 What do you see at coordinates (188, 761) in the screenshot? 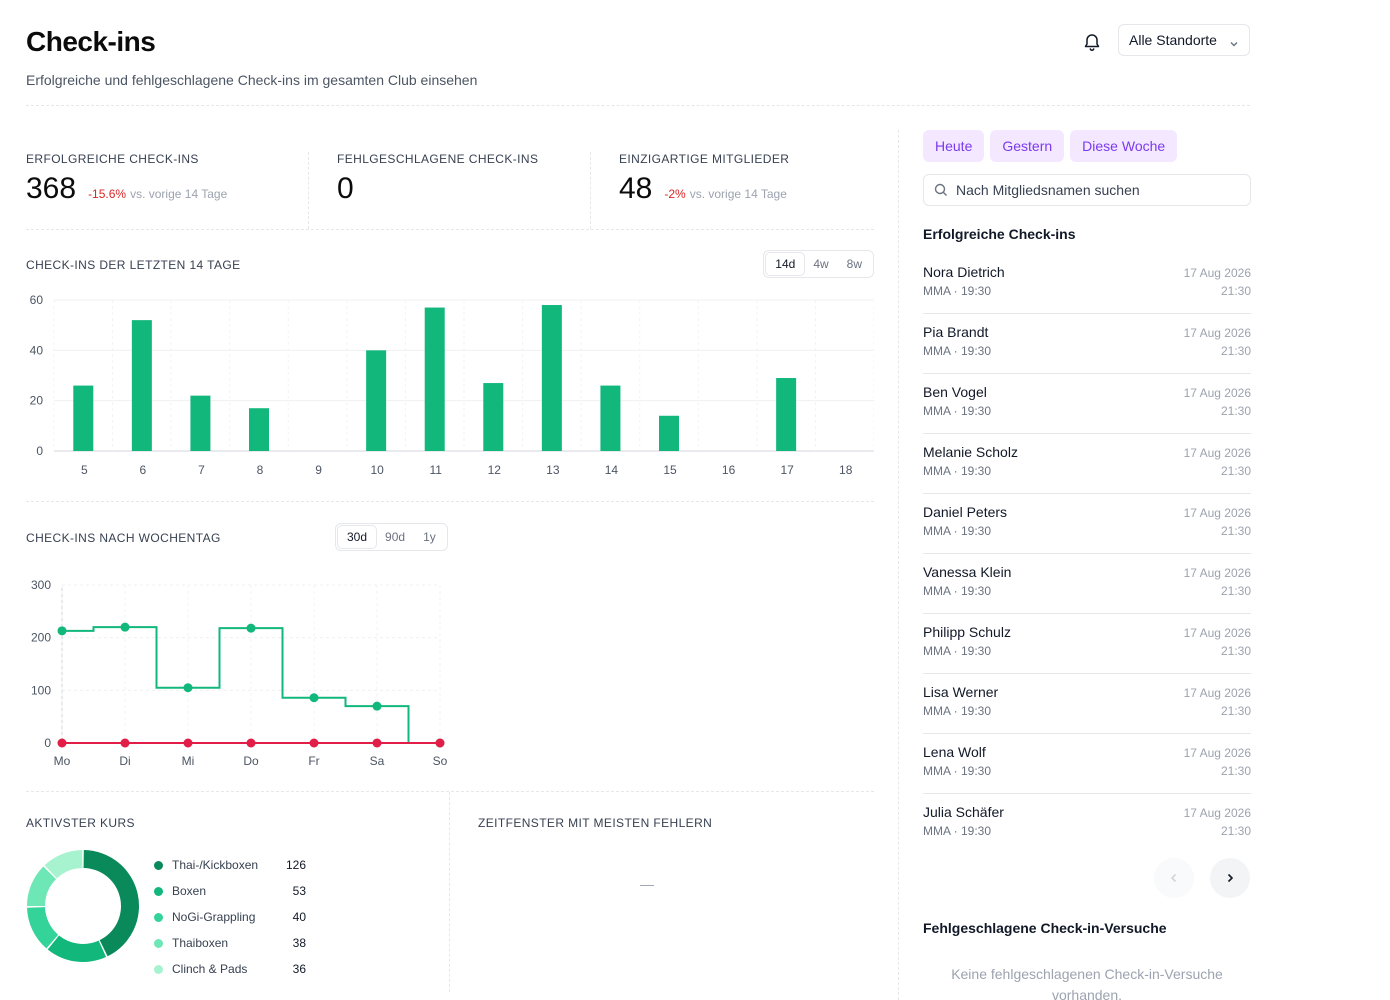
I see `x-tick-label: Mi` at bounding box center [188, 761].